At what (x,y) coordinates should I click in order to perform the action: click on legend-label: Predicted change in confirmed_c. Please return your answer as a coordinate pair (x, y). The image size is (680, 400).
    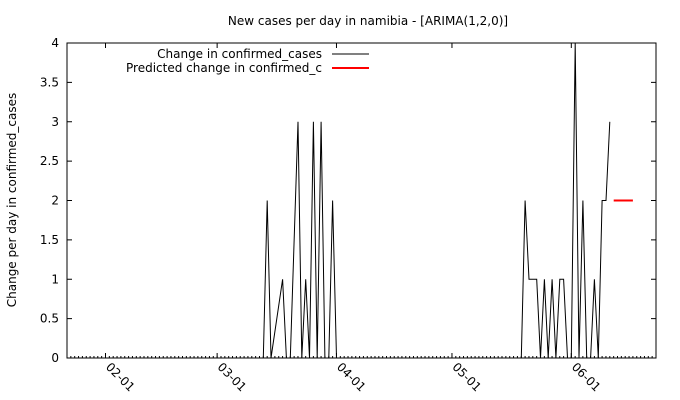
    Looking at the image, I should click on (224, 68).